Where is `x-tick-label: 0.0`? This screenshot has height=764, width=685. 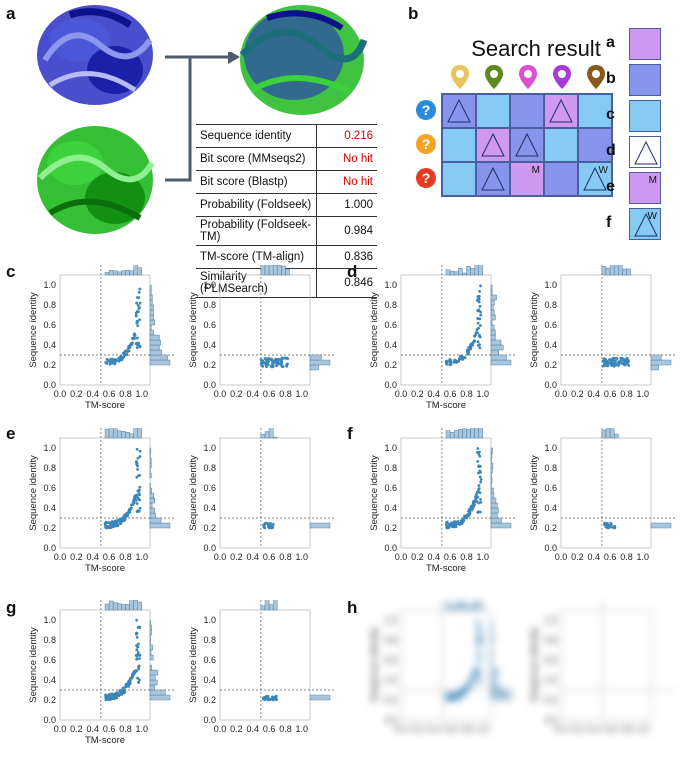 x-tick-label: 0.0 is located at coordinates (220, 557).